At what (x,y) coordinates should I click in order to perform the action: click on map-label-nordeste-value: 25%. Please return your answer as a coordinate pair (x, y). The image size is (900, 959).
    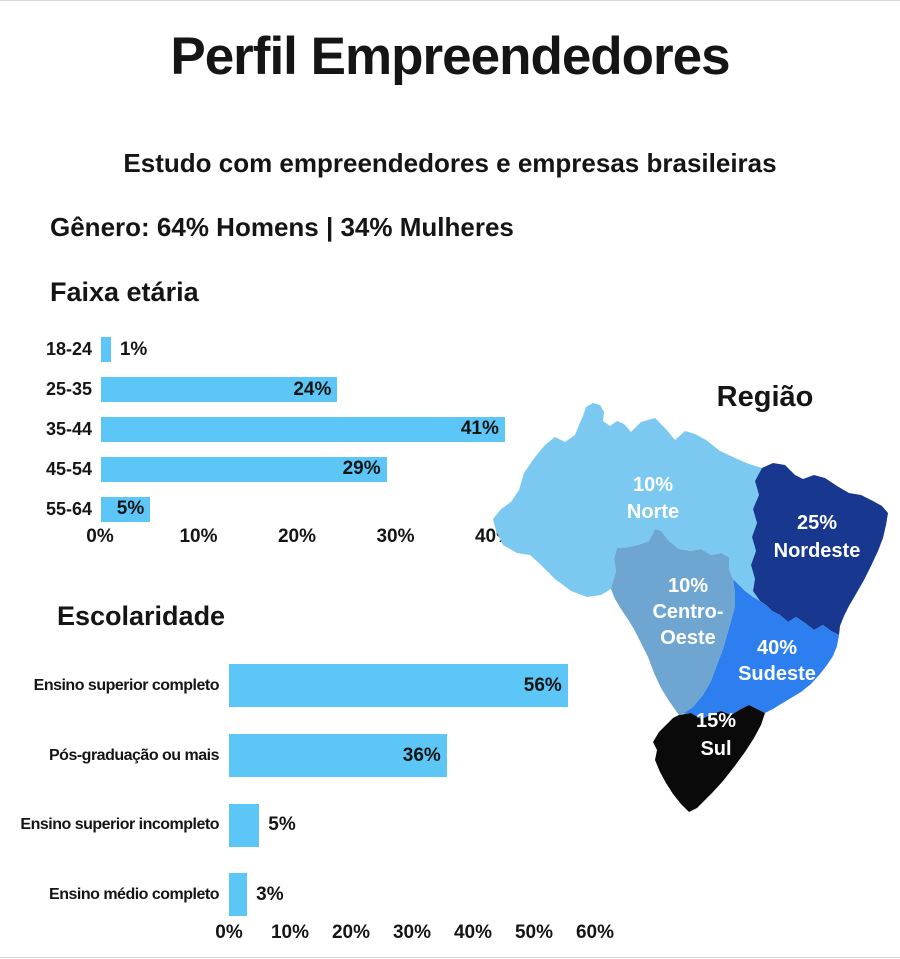
    Looking at the image, I should click on (817, 523).